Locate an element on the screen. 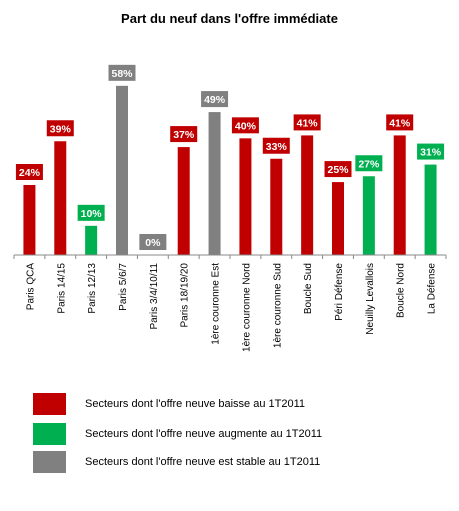 Image resolution: width=459 pixels, height=511 pixels. x-tick-label: Boucle Sud is located at coordinates (308, 288).